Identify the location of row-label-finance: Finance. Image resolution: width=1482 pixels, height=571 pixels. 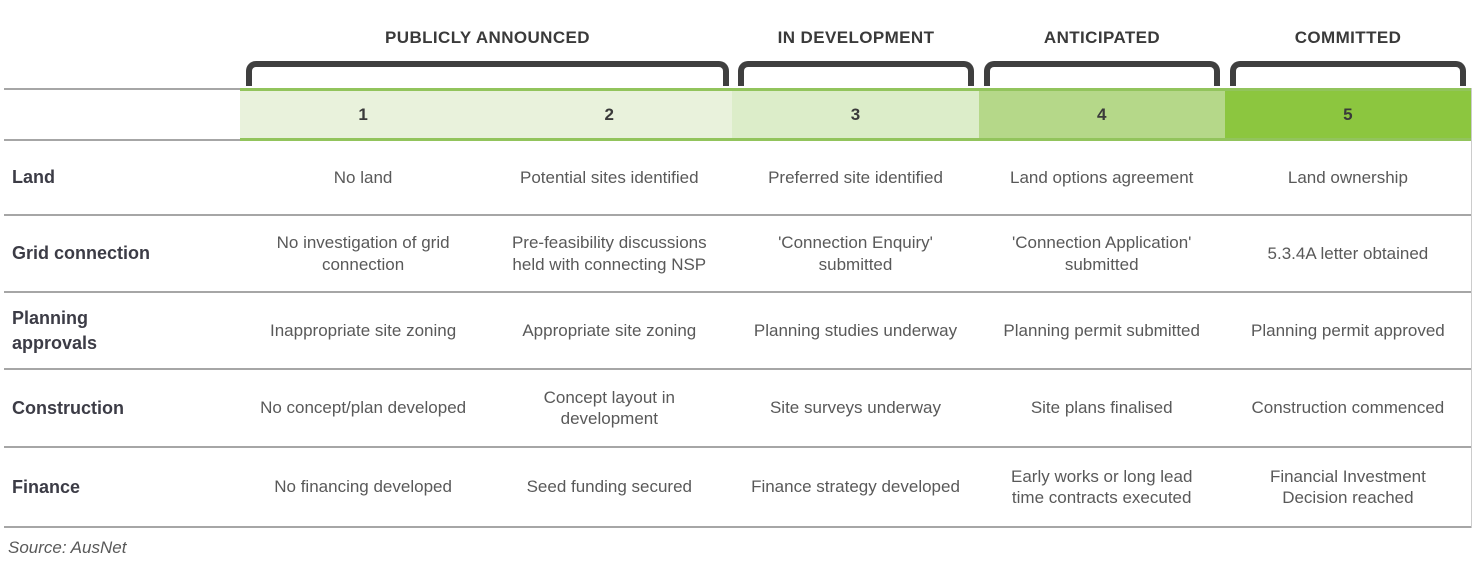
(122, 488).